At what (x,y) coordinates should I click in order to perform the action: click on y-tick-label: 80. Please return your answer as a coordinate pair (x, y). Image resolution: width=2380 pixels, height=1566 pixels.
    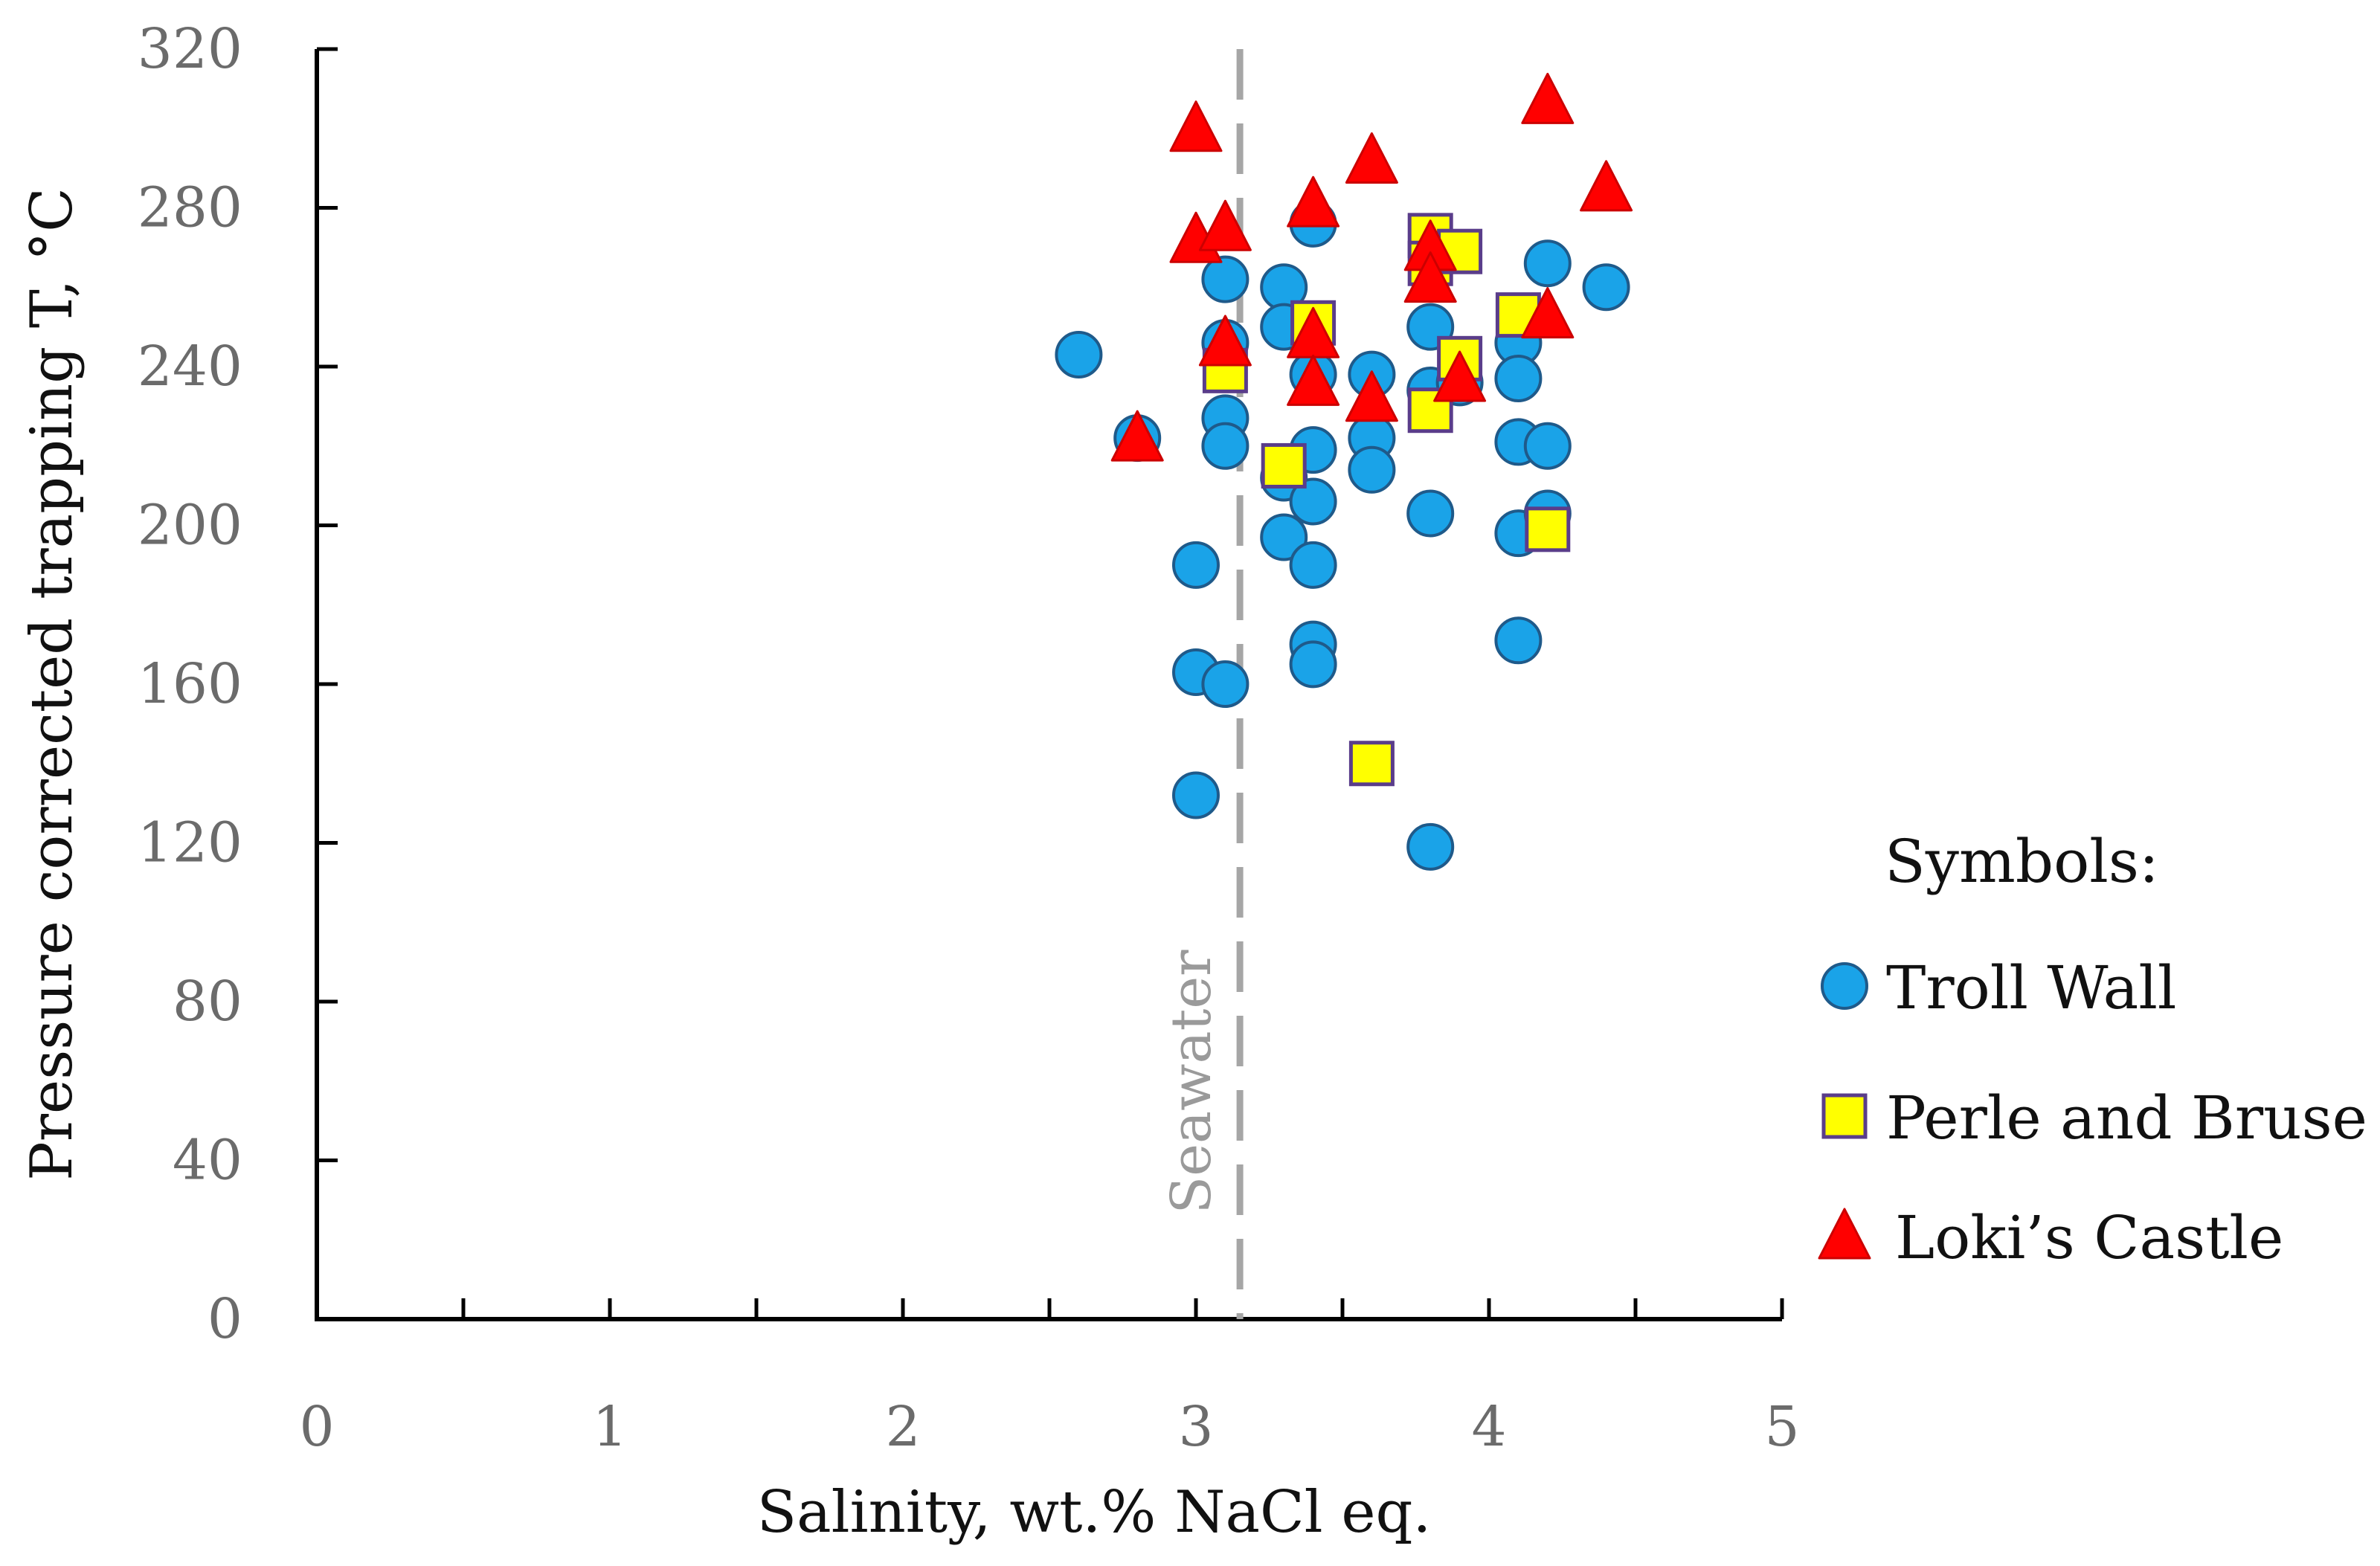
    Looking at the image, I should click on (208, 1002).